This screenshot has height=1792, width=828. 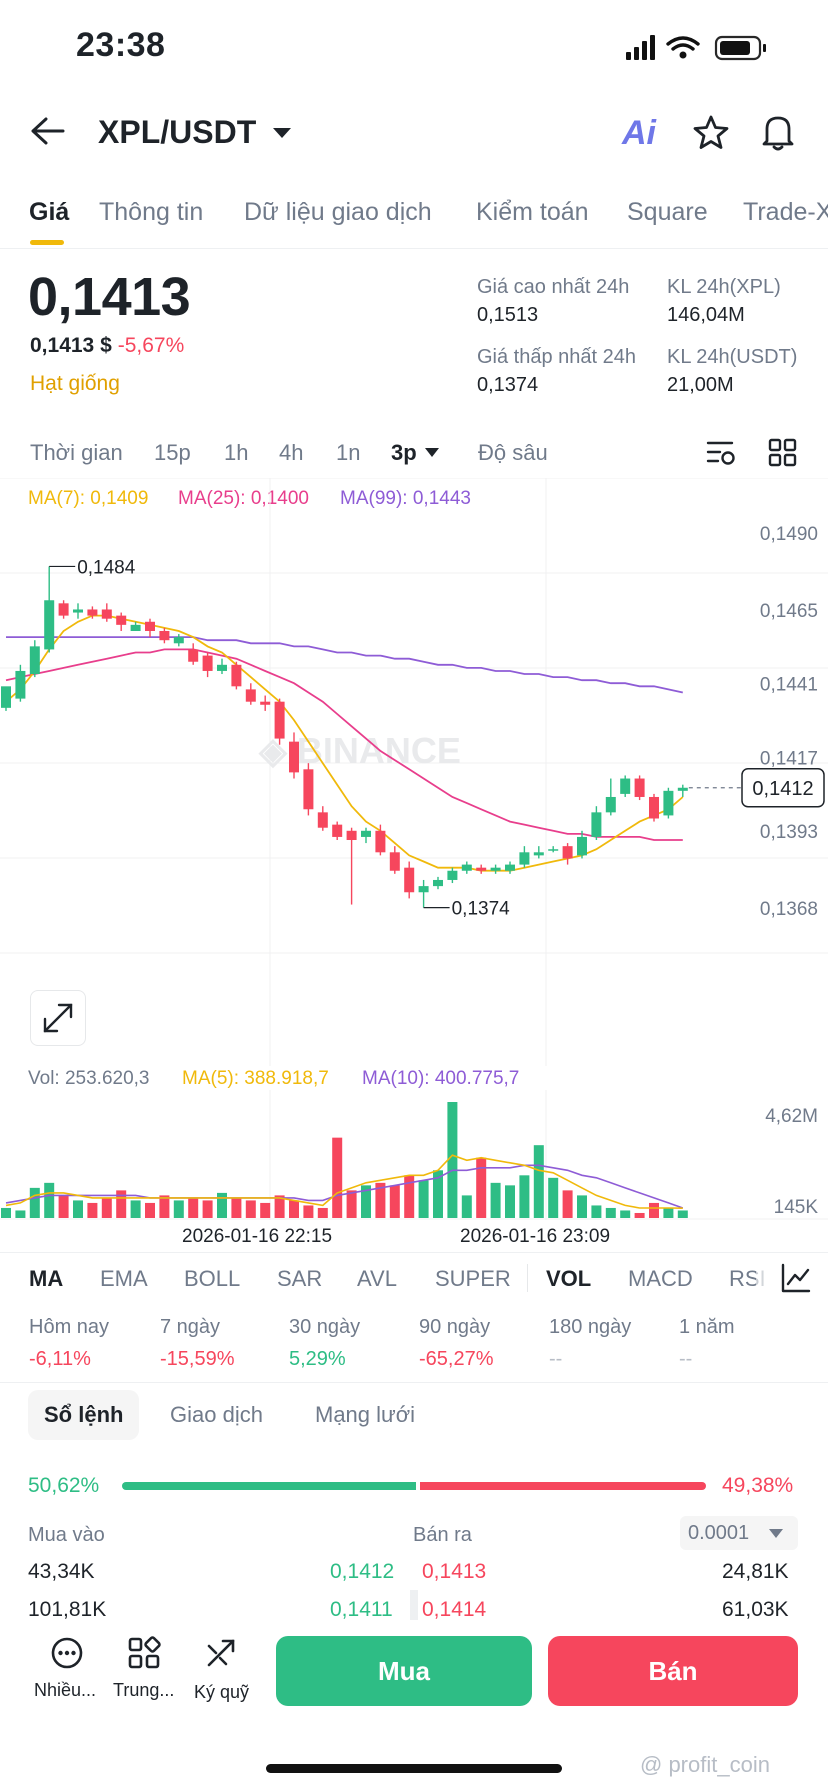 What do you see at coordinates (76, 452) in the screenshot?
I see `tf-time: Thời gian` at bounding box center [76, 452].